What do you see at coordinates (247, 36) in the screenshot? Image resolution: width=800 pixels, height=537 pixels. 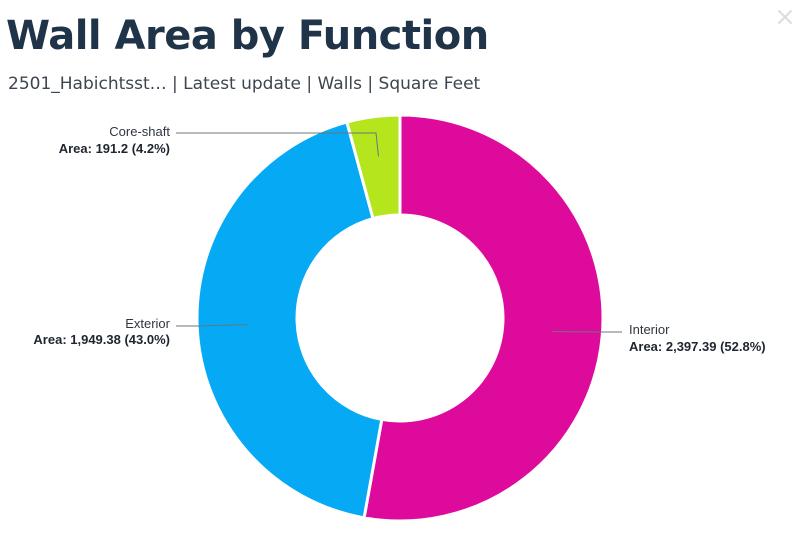 I see `page-title: Wall Area by Function` at bounding box center [247, 36].